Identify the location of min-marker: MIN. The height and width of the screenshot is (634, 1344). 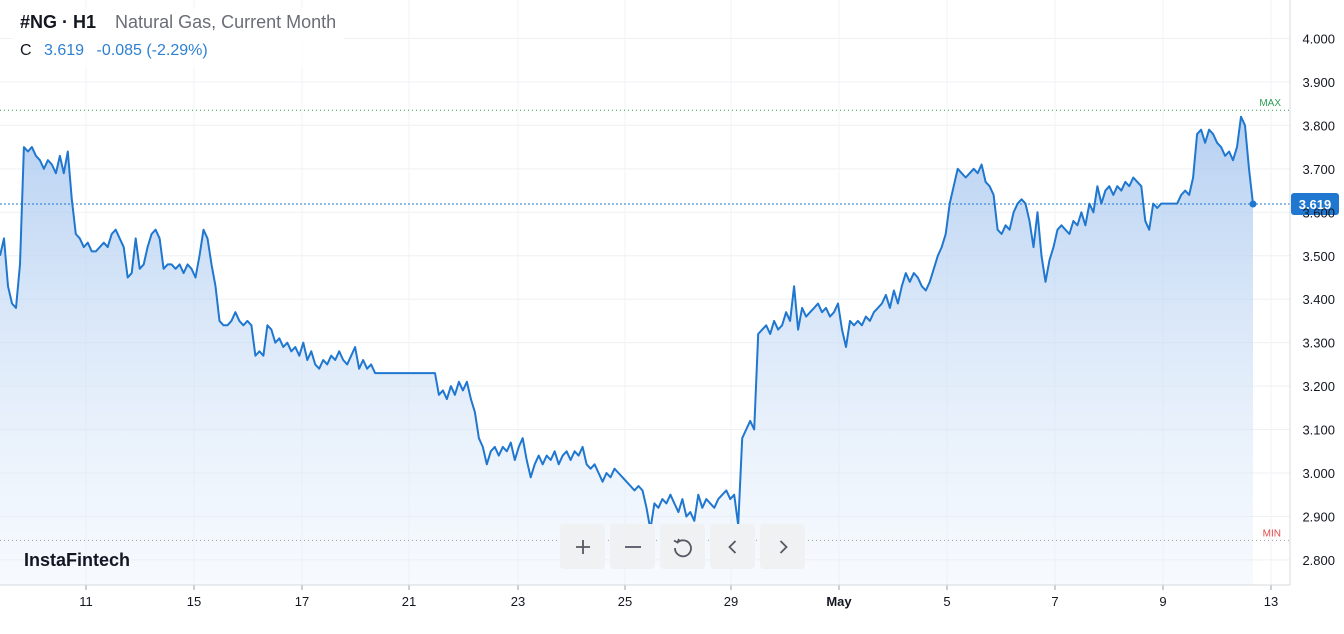
(1272, 533).